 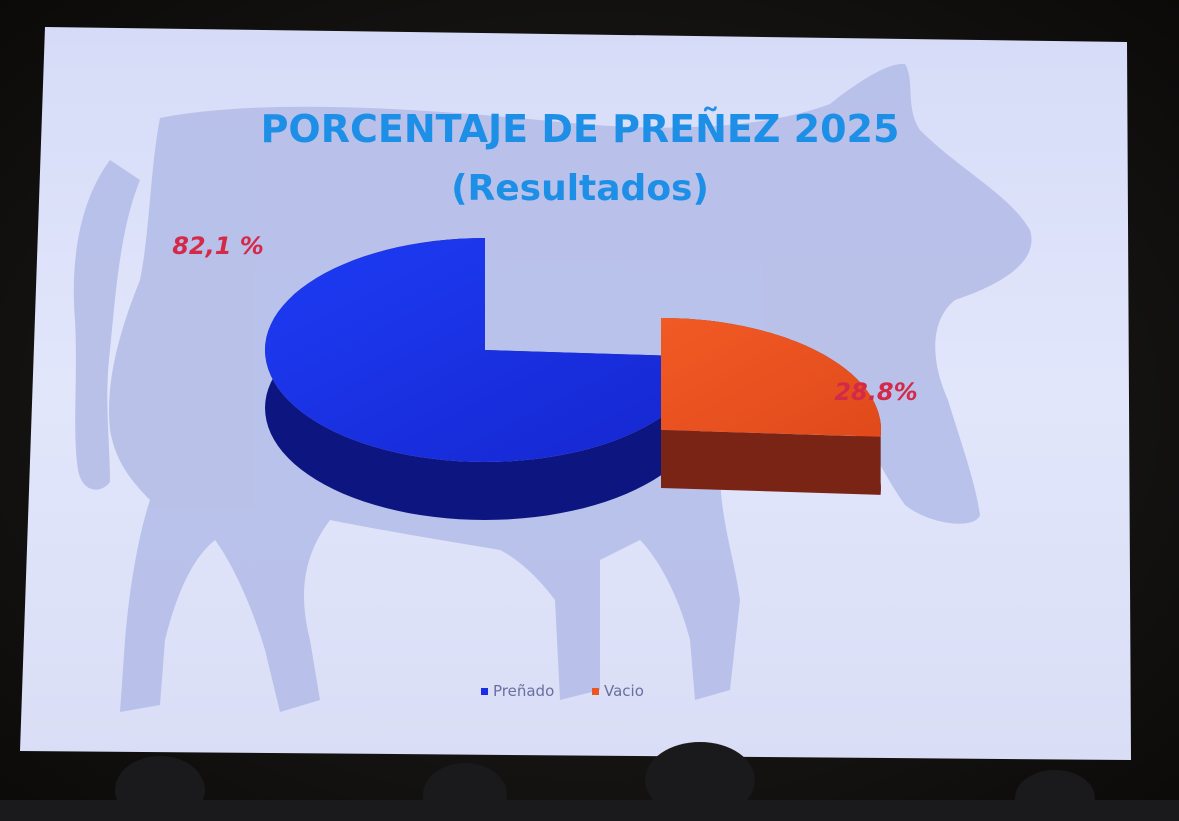 I want to click on pie-slice-vacio, so click(x=771, y=406).